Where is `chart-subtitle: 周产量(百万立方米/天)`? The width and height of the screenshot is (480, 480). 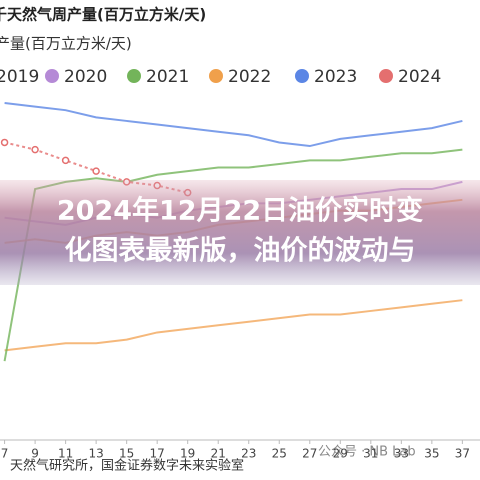 chart-subtitle: 周产量(百万立方米/天) is located at coordinates (66, 44).